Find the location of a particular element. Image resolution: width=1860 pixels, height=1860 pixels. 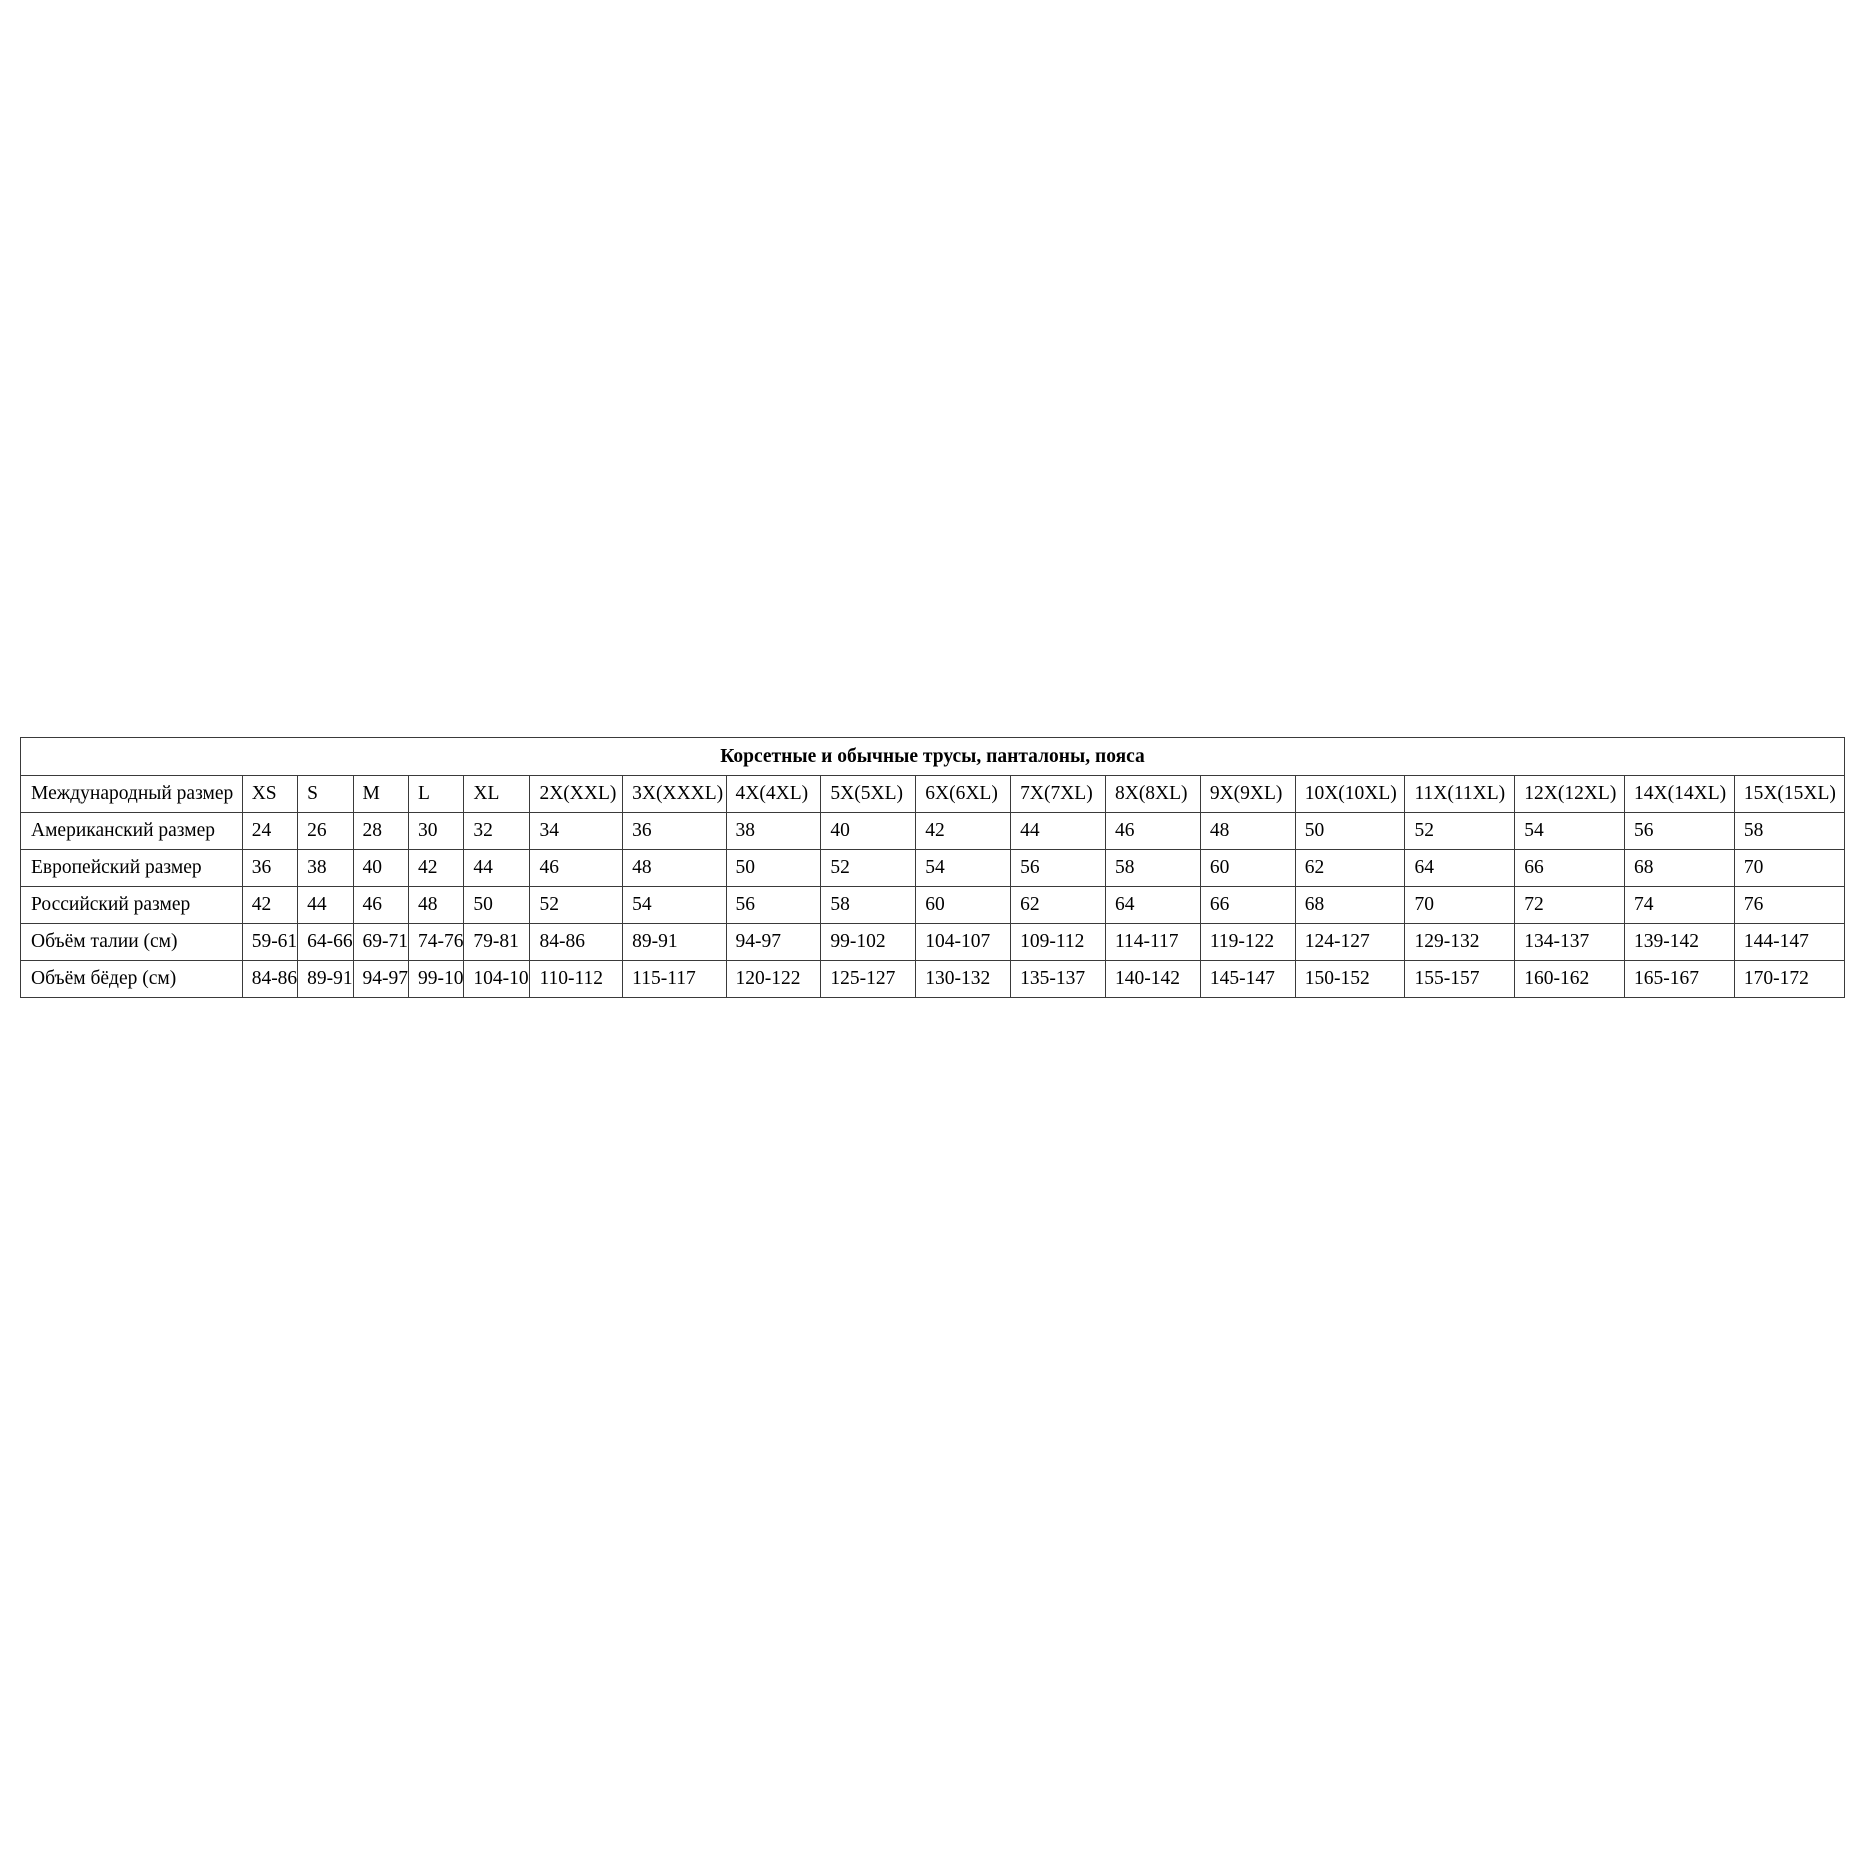

cell-hips-17: 170-172 is located at coordinates (1789, 979).